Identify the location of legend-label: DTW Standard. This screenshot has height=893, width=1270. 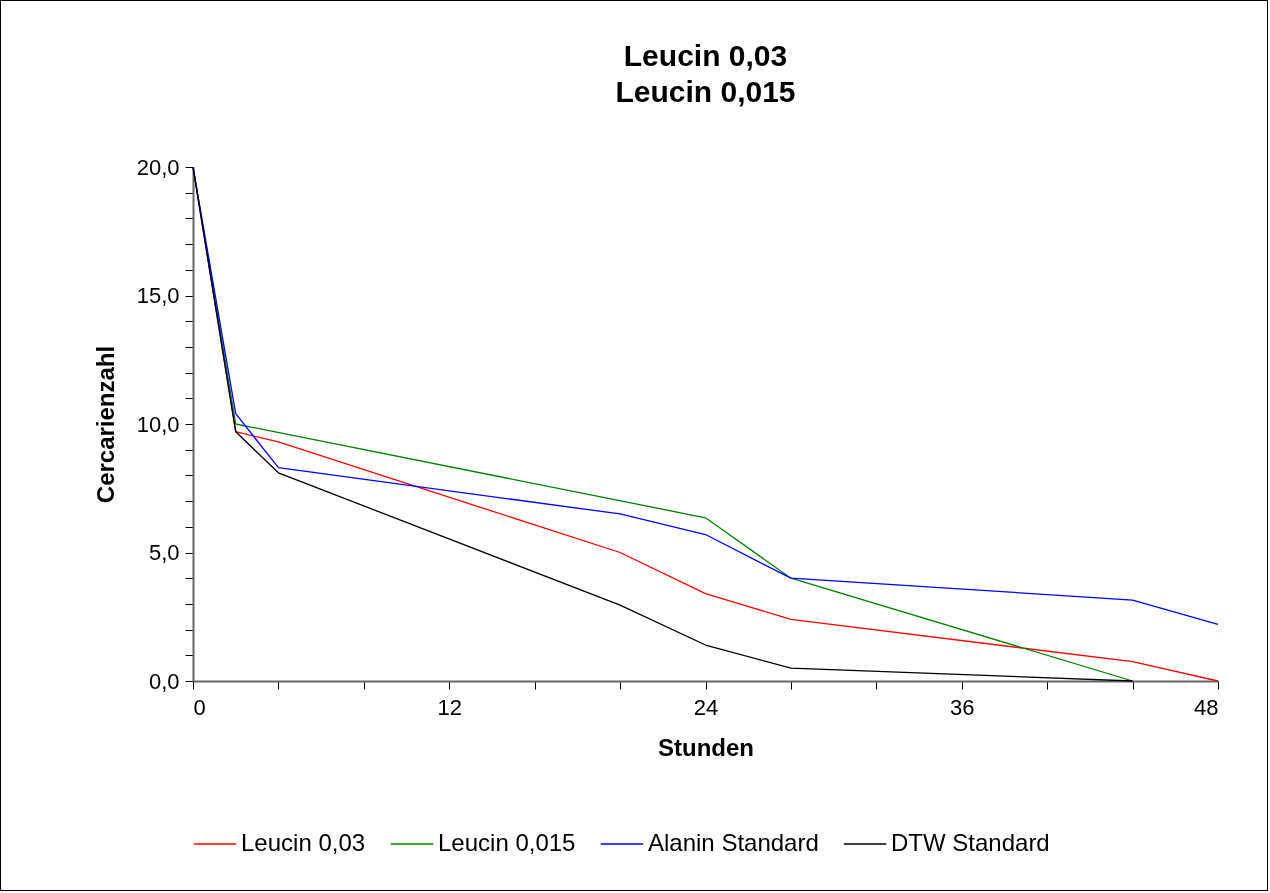
(970, 842).